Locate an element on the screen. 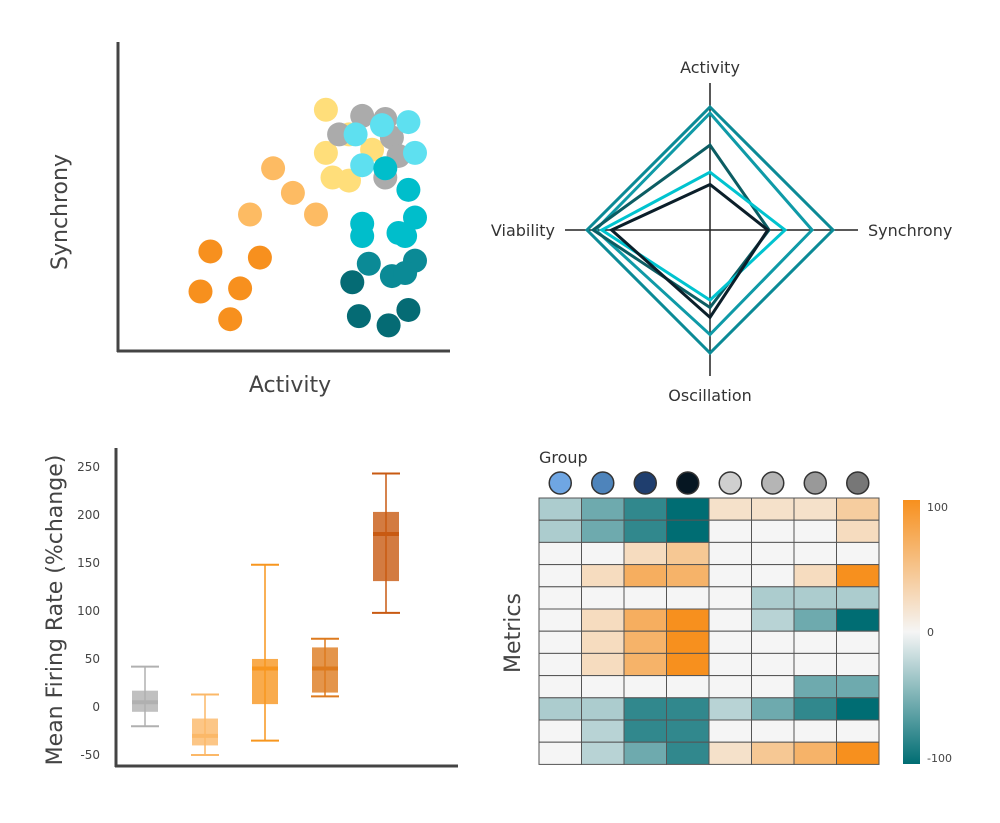 The image size is (1000, 823). scatter-points is located at coordinates (307, 217).